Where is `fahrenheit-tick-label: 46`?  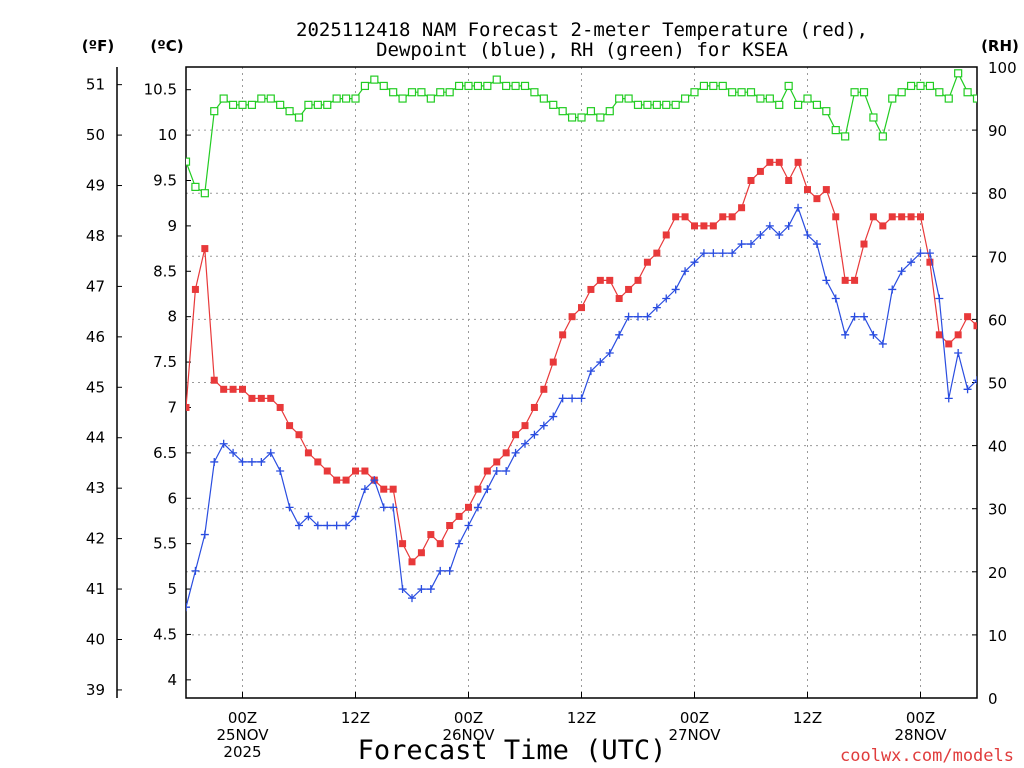
fahrenheit-tick-label: 46 is located at coordinates (95, 337).